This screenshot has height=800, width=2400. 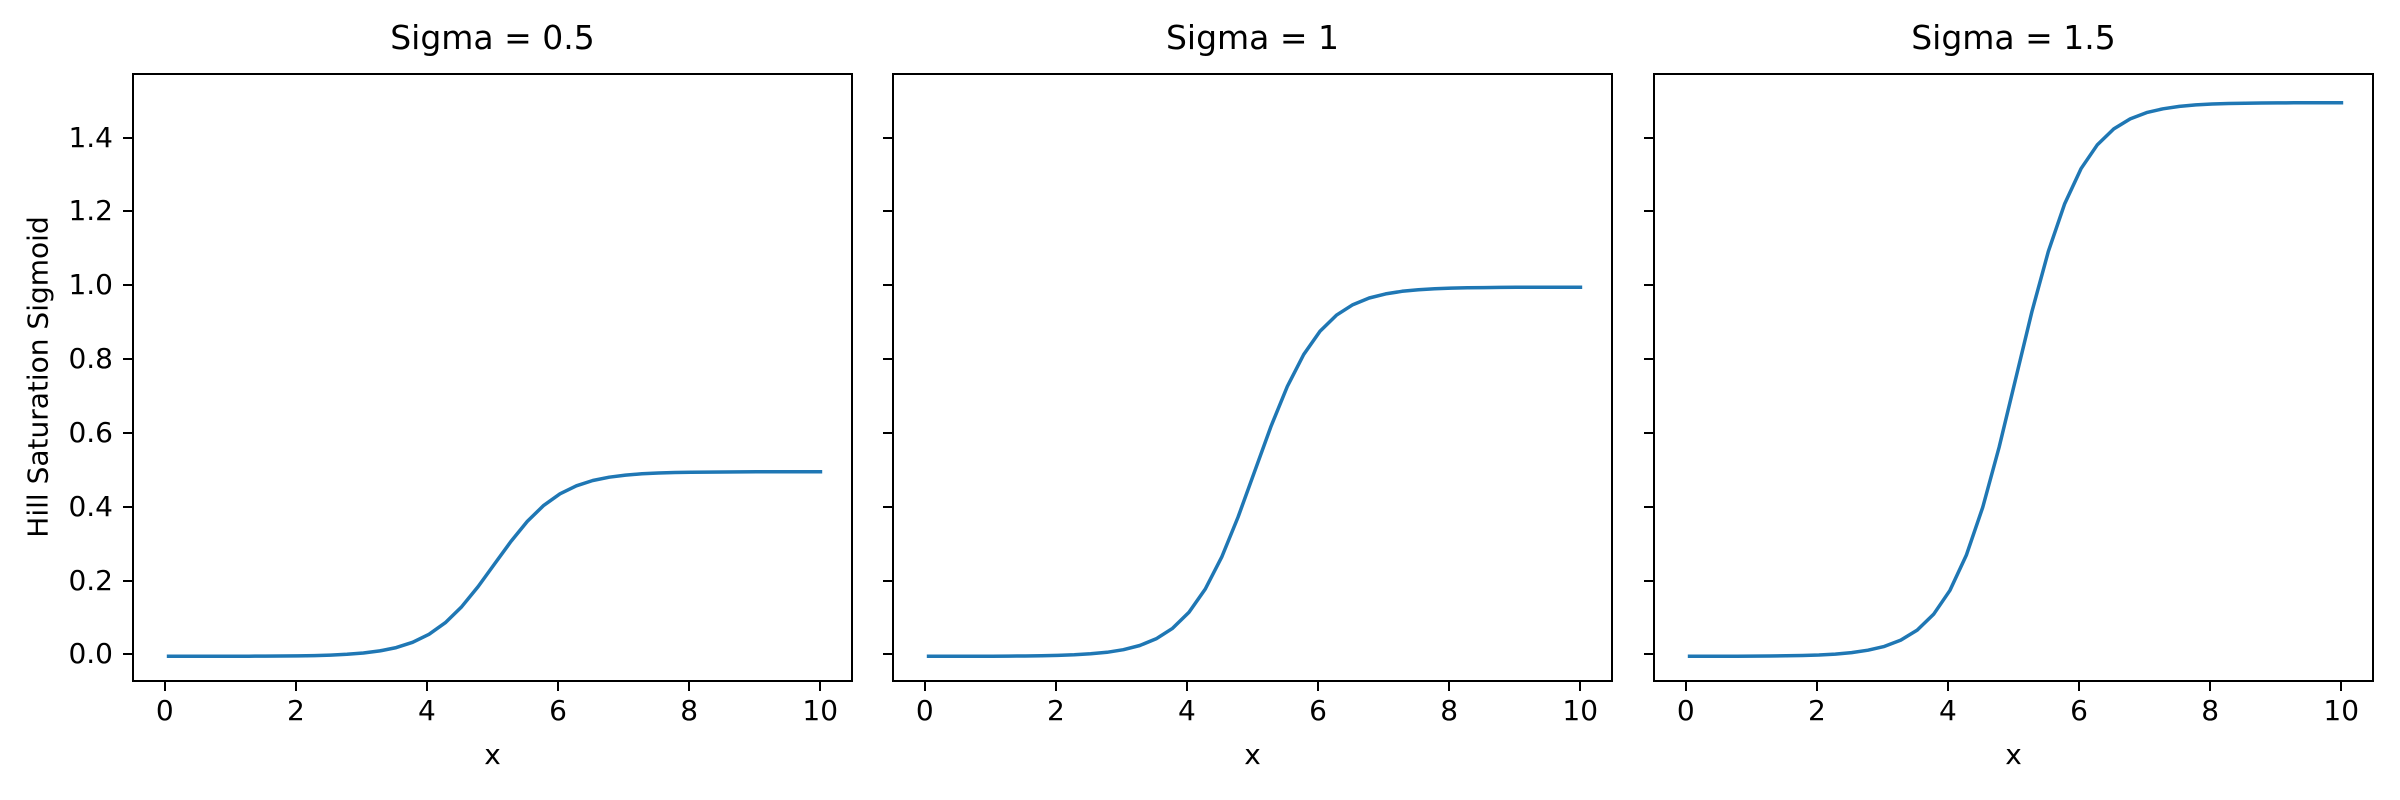 I want to click on y-tick-label: 1.4, so click(x=90, y=137).